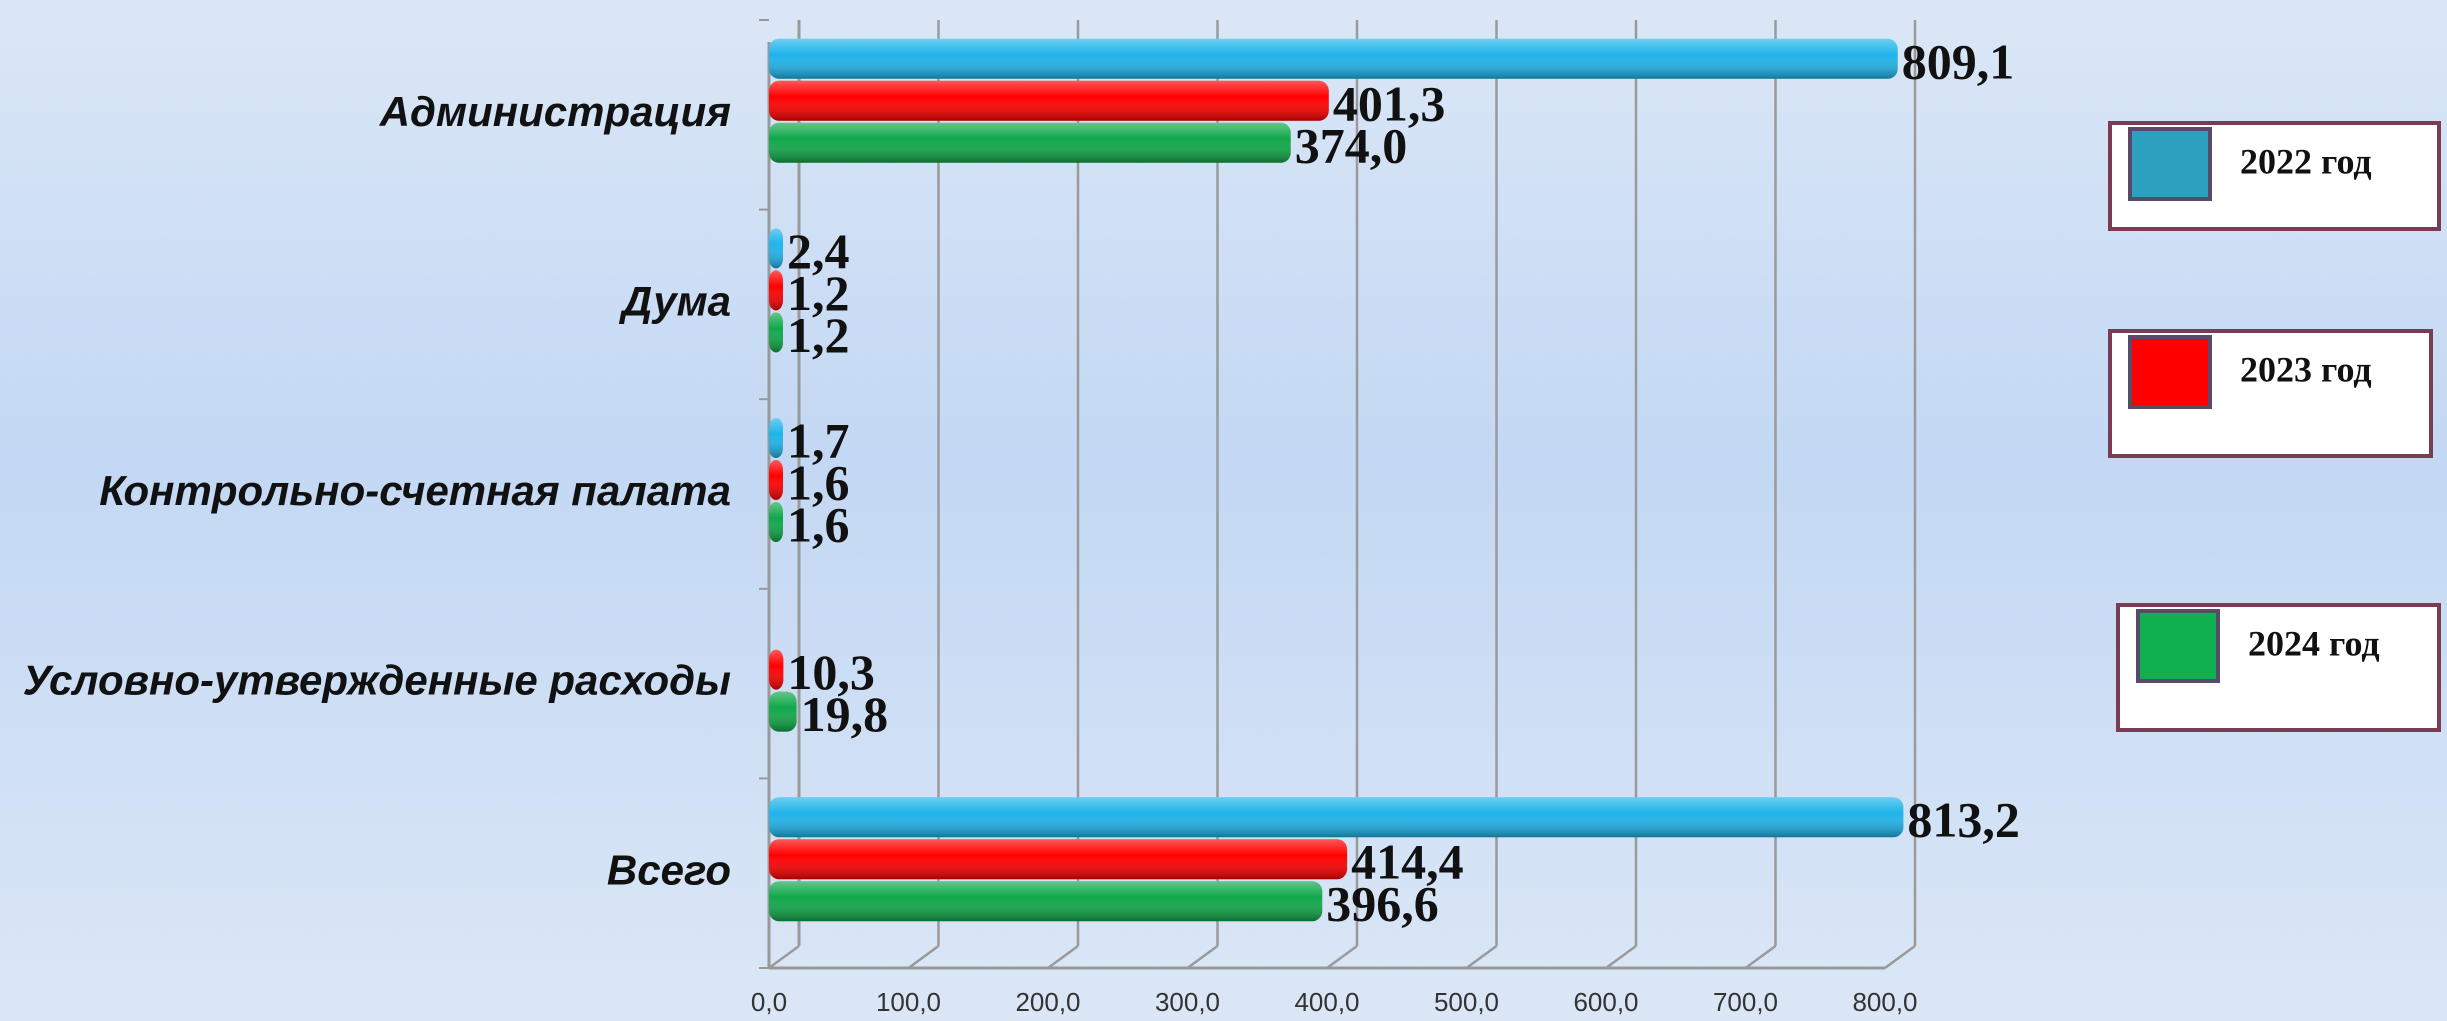 This screenshot has width=2447, height=1021. I want to click on value-label: 414,4, so click(1407, 862).